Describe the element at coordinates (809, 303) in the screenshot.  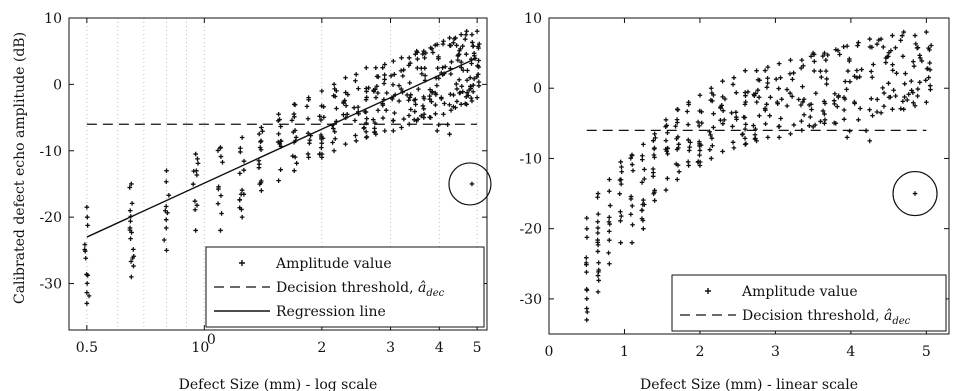
I see `legend-box` at that location.